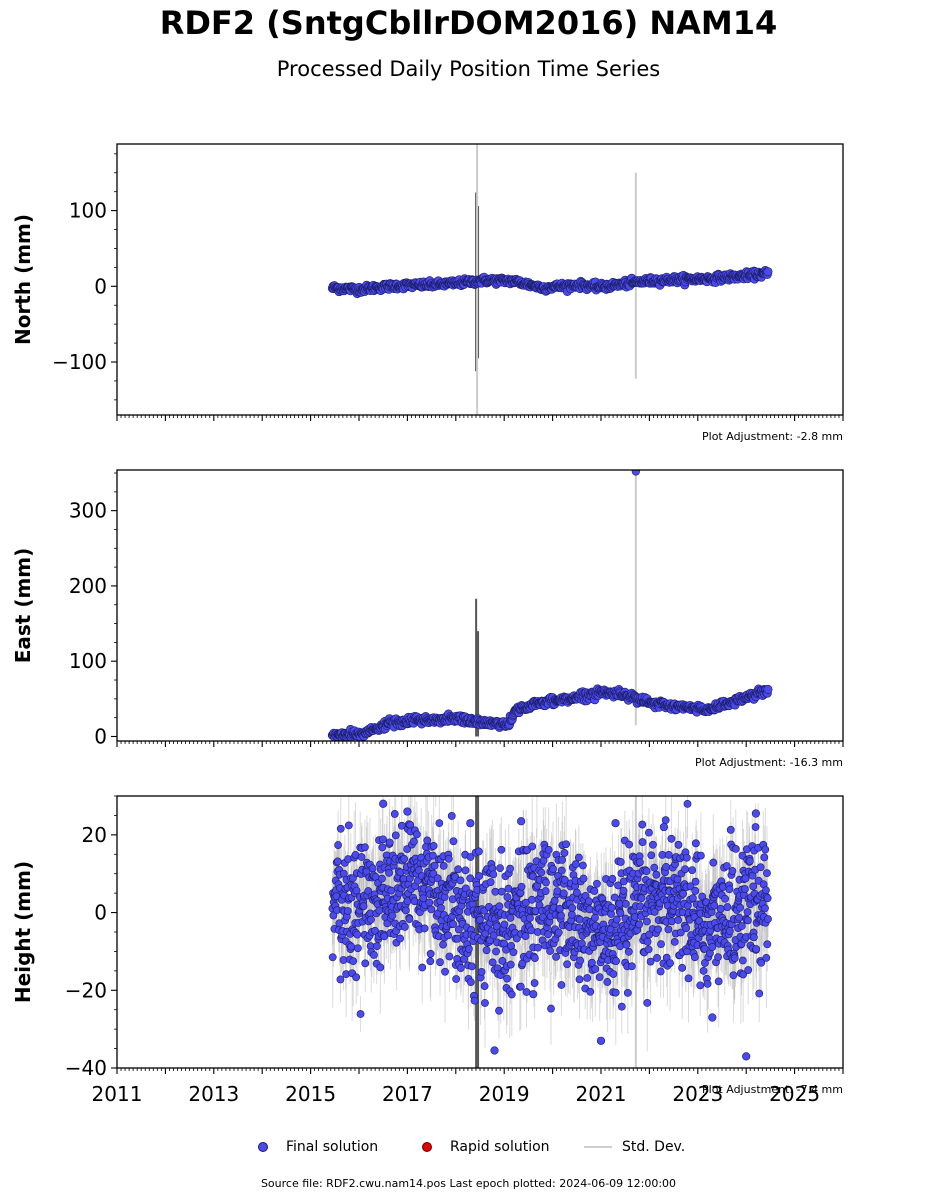  Describe the element at coordinates (310, 1094) in the screenshot. I see `x-tick-label: 2015` at that location.